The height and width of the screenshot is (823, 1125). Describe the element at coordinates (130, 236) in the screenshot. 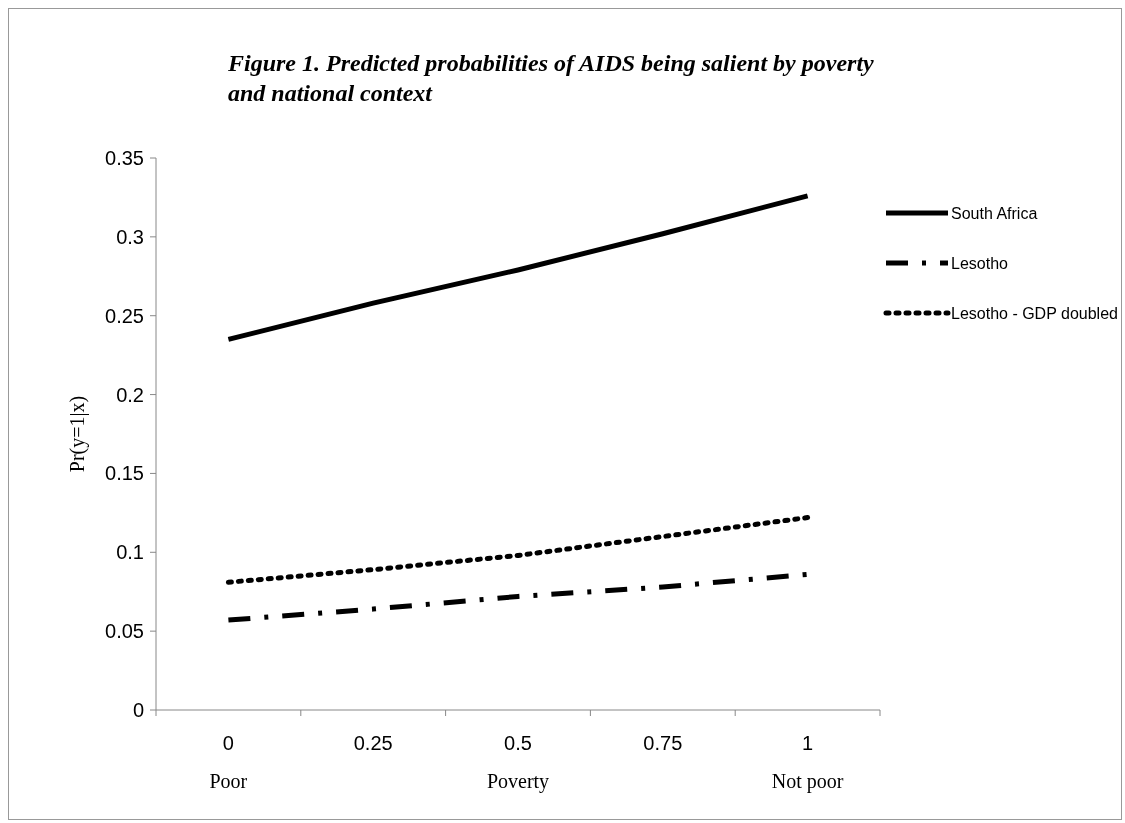

I see `y-tick-label: 0.3` at that location.